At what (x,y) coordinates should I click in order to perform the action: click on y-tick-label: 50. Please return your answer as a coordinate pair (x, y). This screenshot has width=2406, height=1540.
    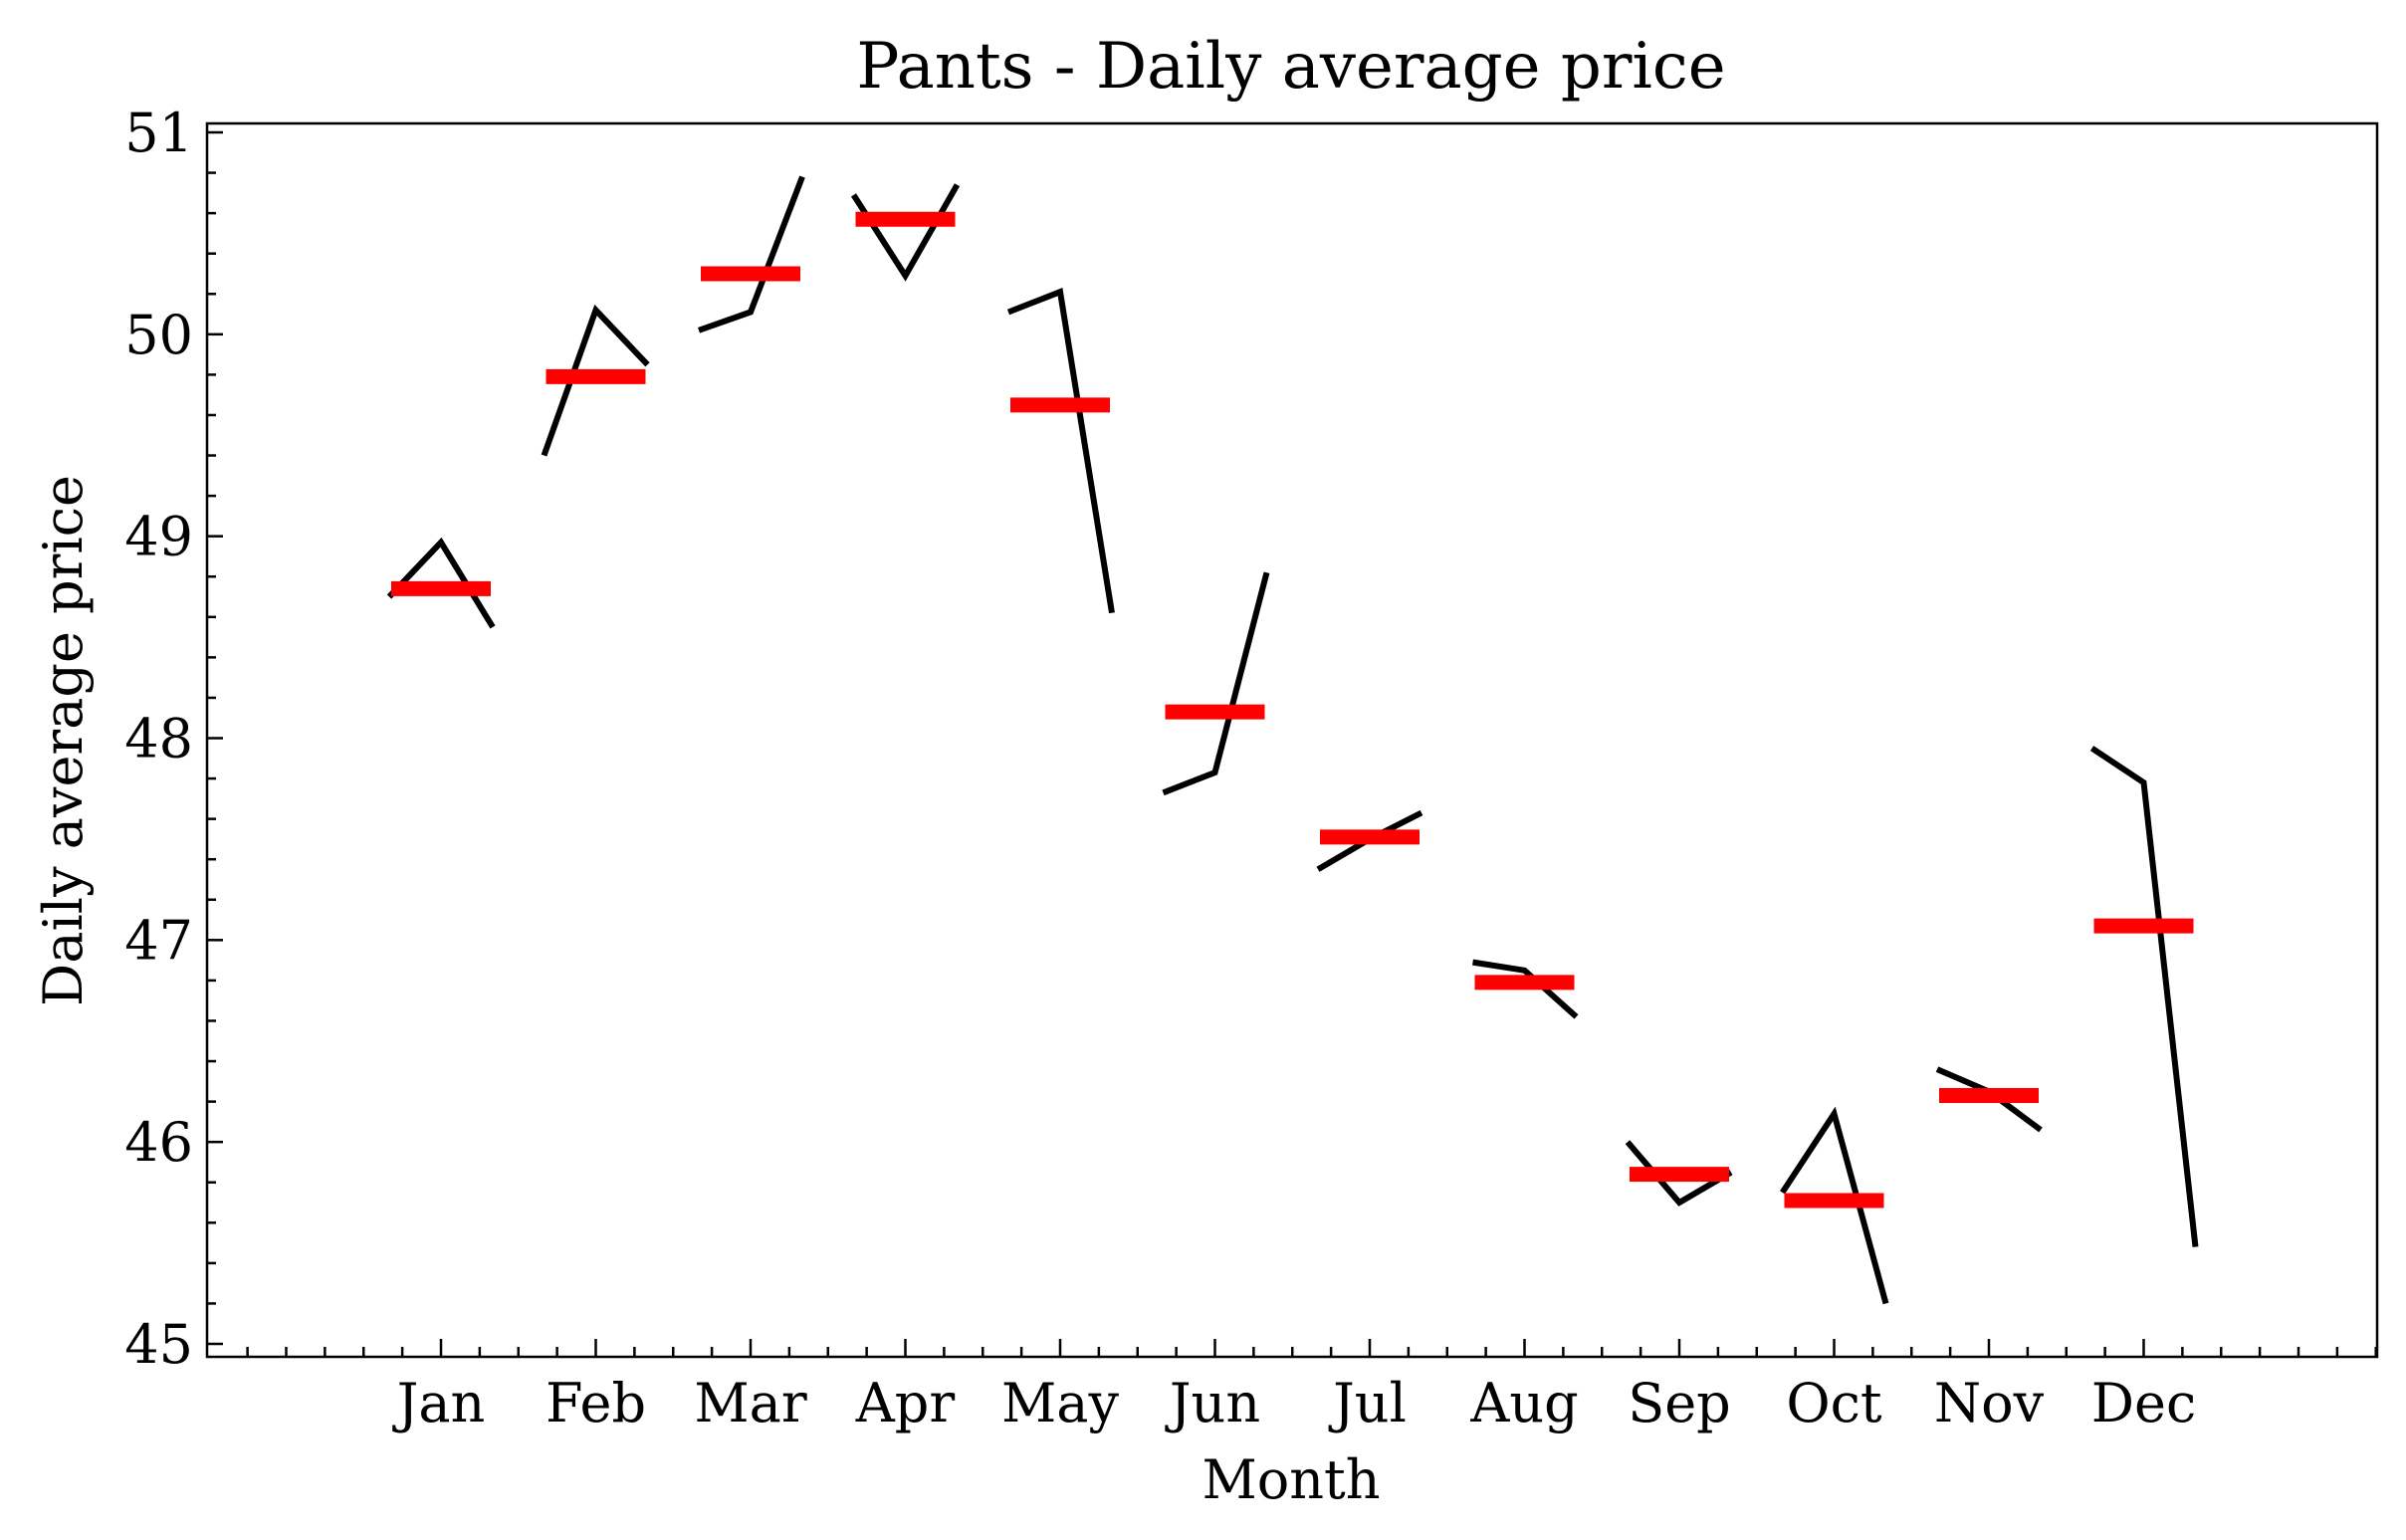
    Looking at the image, I should click on (159, 335).